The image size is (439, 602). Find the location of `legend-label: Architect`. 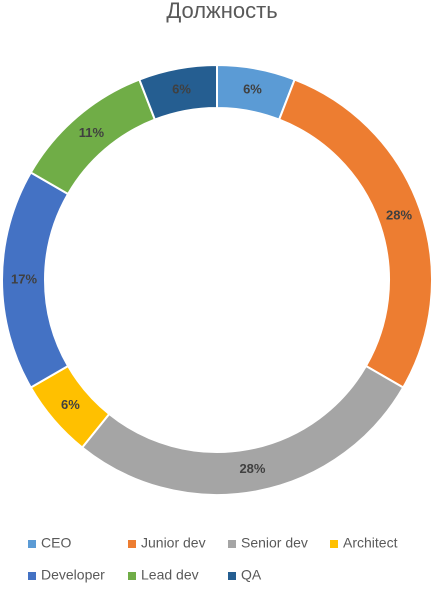

legend-label: Architect is located at coordinates (370, 543).